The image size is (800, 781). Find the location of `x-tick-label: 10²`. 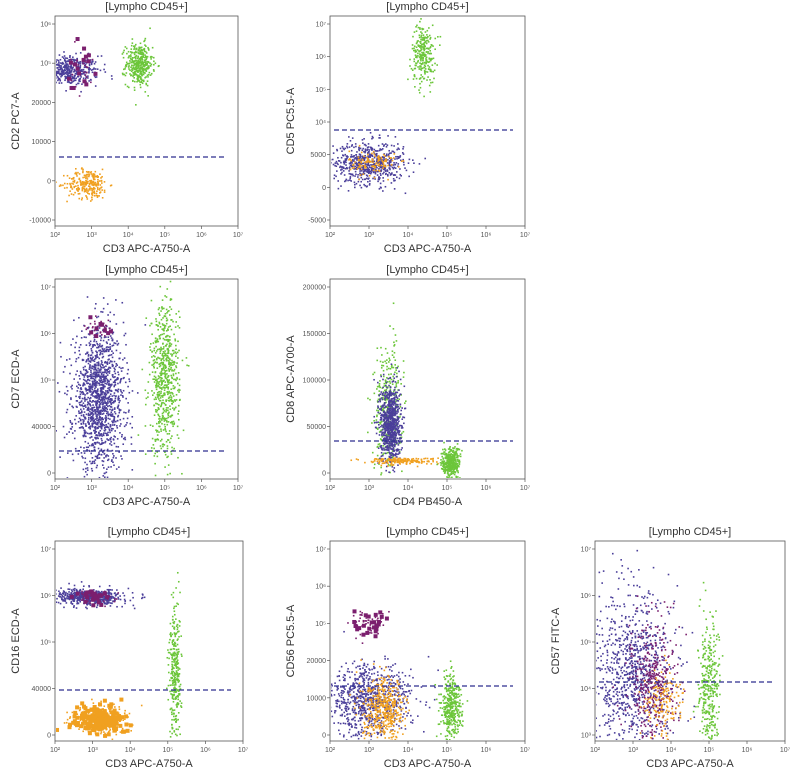

x-tick-label: 10² is located at coordinates (330, 235).